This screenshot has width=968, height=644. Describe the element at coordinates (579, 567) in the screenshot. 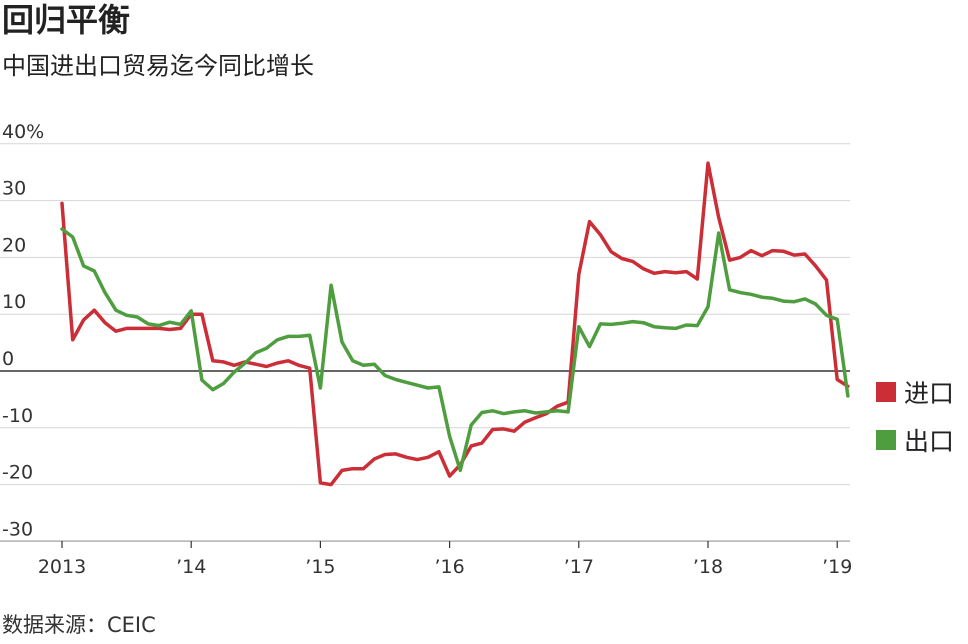

I see `x-tick-label: ’17` at that location.